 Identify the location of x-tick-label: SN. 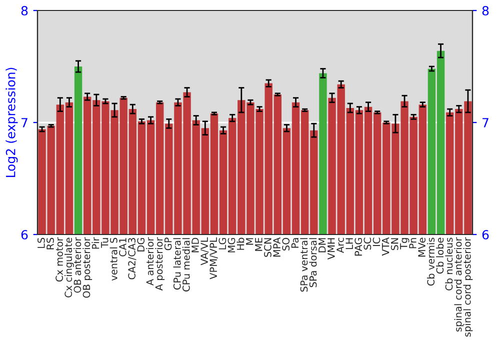
(394, 244).